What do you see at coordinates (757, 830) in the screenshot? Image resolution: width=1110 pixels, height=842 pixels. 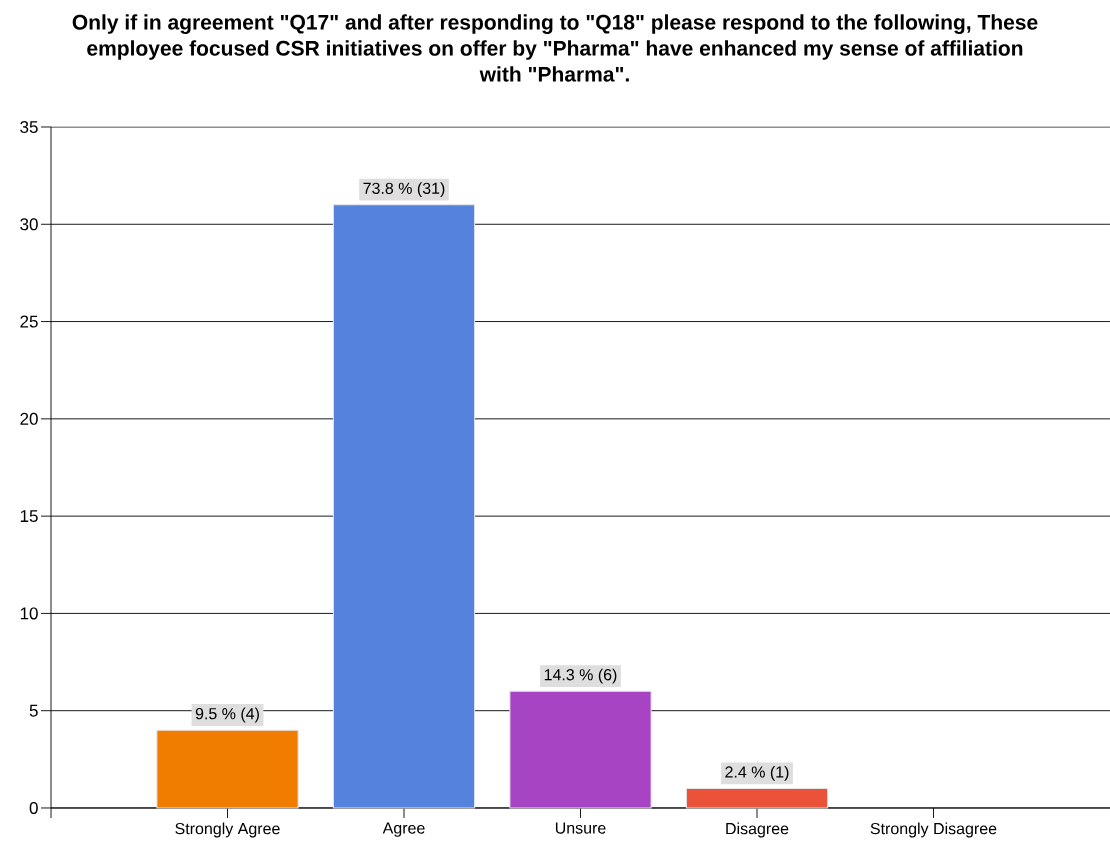 I see `x-tick-label: Disagree` at bounding box center [757, 830].